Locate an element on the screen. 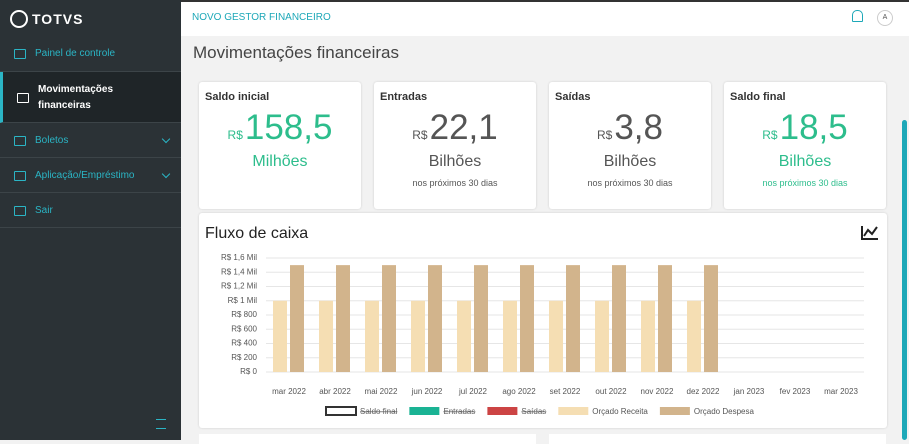 The image size is (909, 444). card-value: R$18,5 is located at coordinates (805, 128).